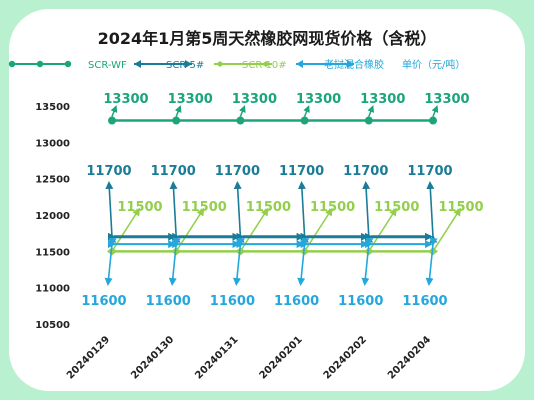  What do you see at coordinates (52, 325) in the screenshot?
I see `y-tick-label: 10500` at bounding box center [52, 325].